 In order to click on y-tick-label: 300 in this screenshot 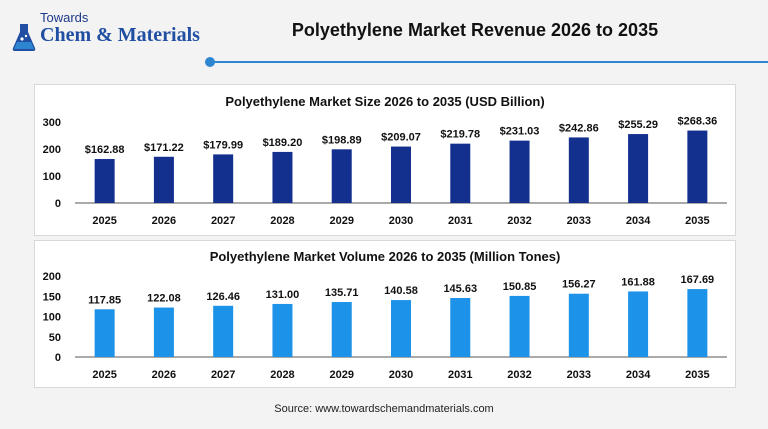, I will do `click(52, 123)`.